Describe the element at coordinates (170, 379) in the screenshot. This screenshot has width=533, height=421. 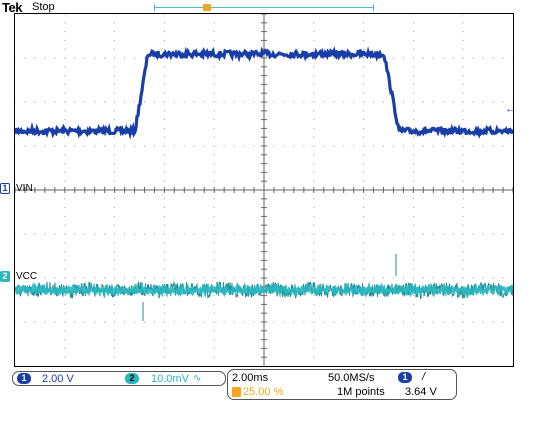
I see `ch2-scale: 10.0mV` at that location.